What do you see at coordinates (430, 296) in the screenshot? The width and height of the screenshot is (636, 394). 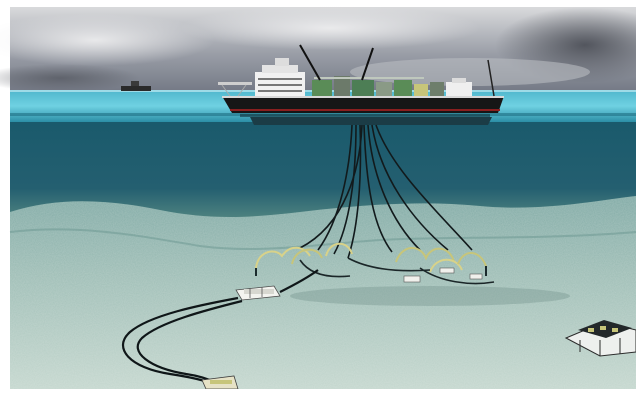 I see `manifold-shadow` at bounding box center [430, 296].